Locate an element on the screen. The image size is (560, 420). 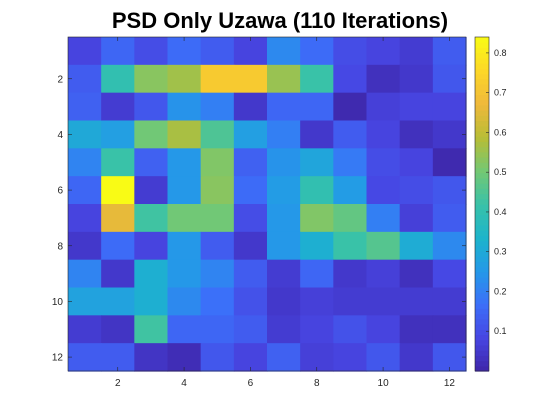
colorbar-tick-label: 0.1 is located at coordinates (500, 331).